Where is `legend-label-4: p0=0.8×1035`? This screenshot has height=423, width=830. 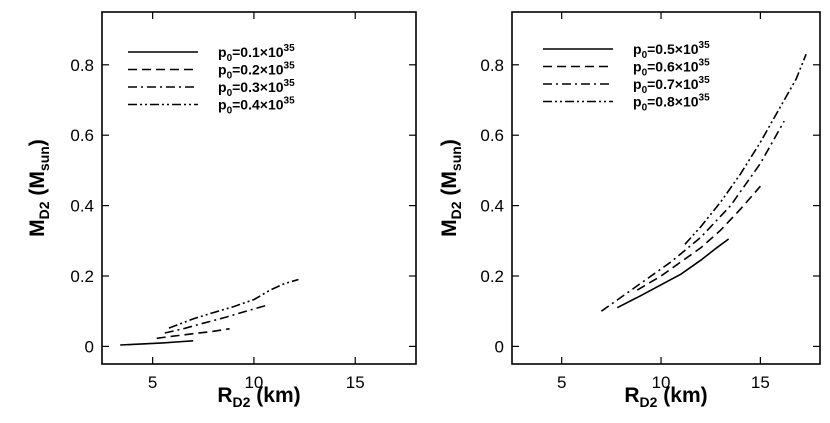
legend-label-4: p0=0.8×1035 is located at coordinates (671, 103).